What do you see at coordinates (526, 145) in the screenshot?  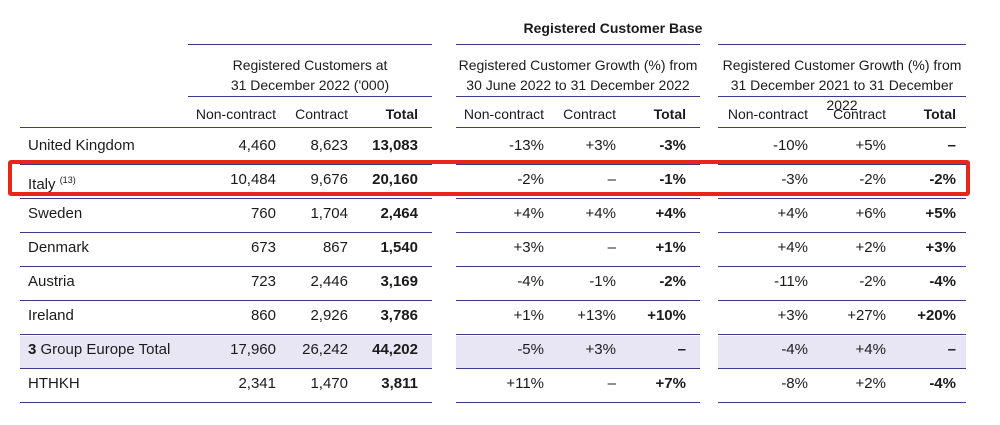 I see `table-cell: -13%` at bounding box center [526, 145].